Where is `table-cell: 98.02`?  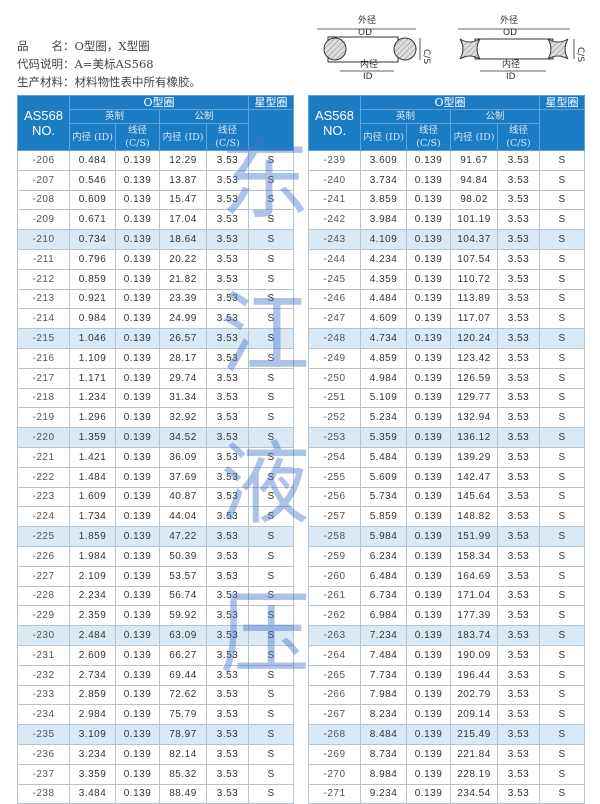 table-cell: 98.02 is located at coordinates (474, 200).